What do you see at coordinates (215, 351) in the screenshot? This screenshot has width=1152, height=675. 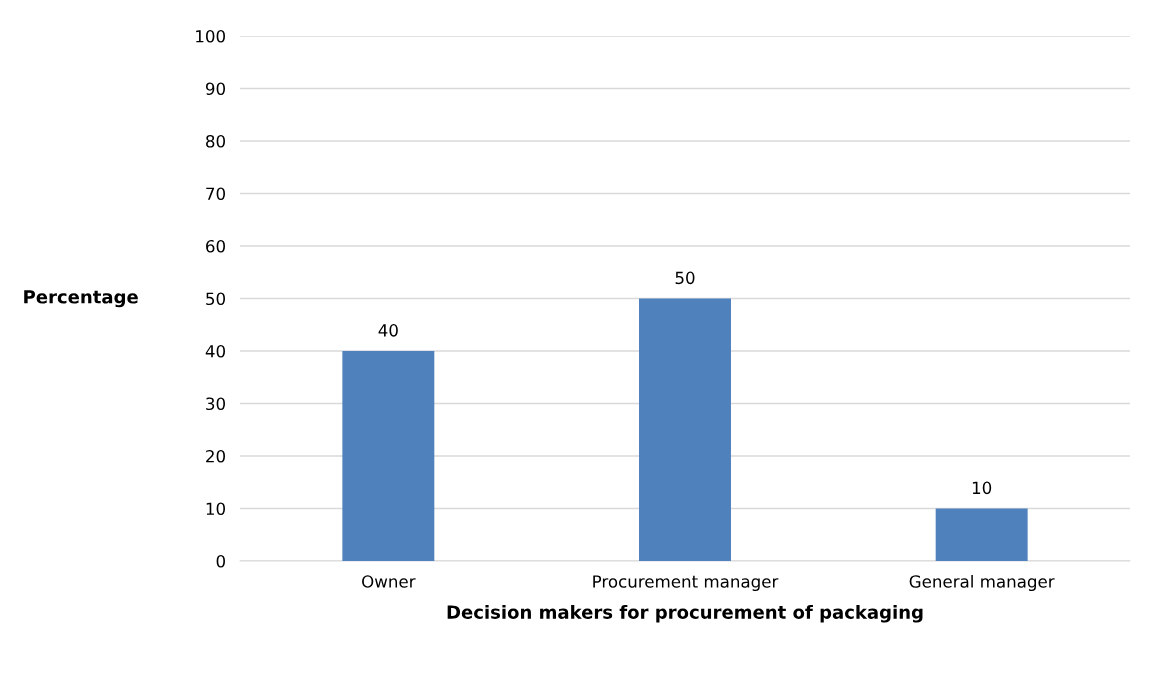 I see `y-tick-label: 40` at bounding box center [215, 351].